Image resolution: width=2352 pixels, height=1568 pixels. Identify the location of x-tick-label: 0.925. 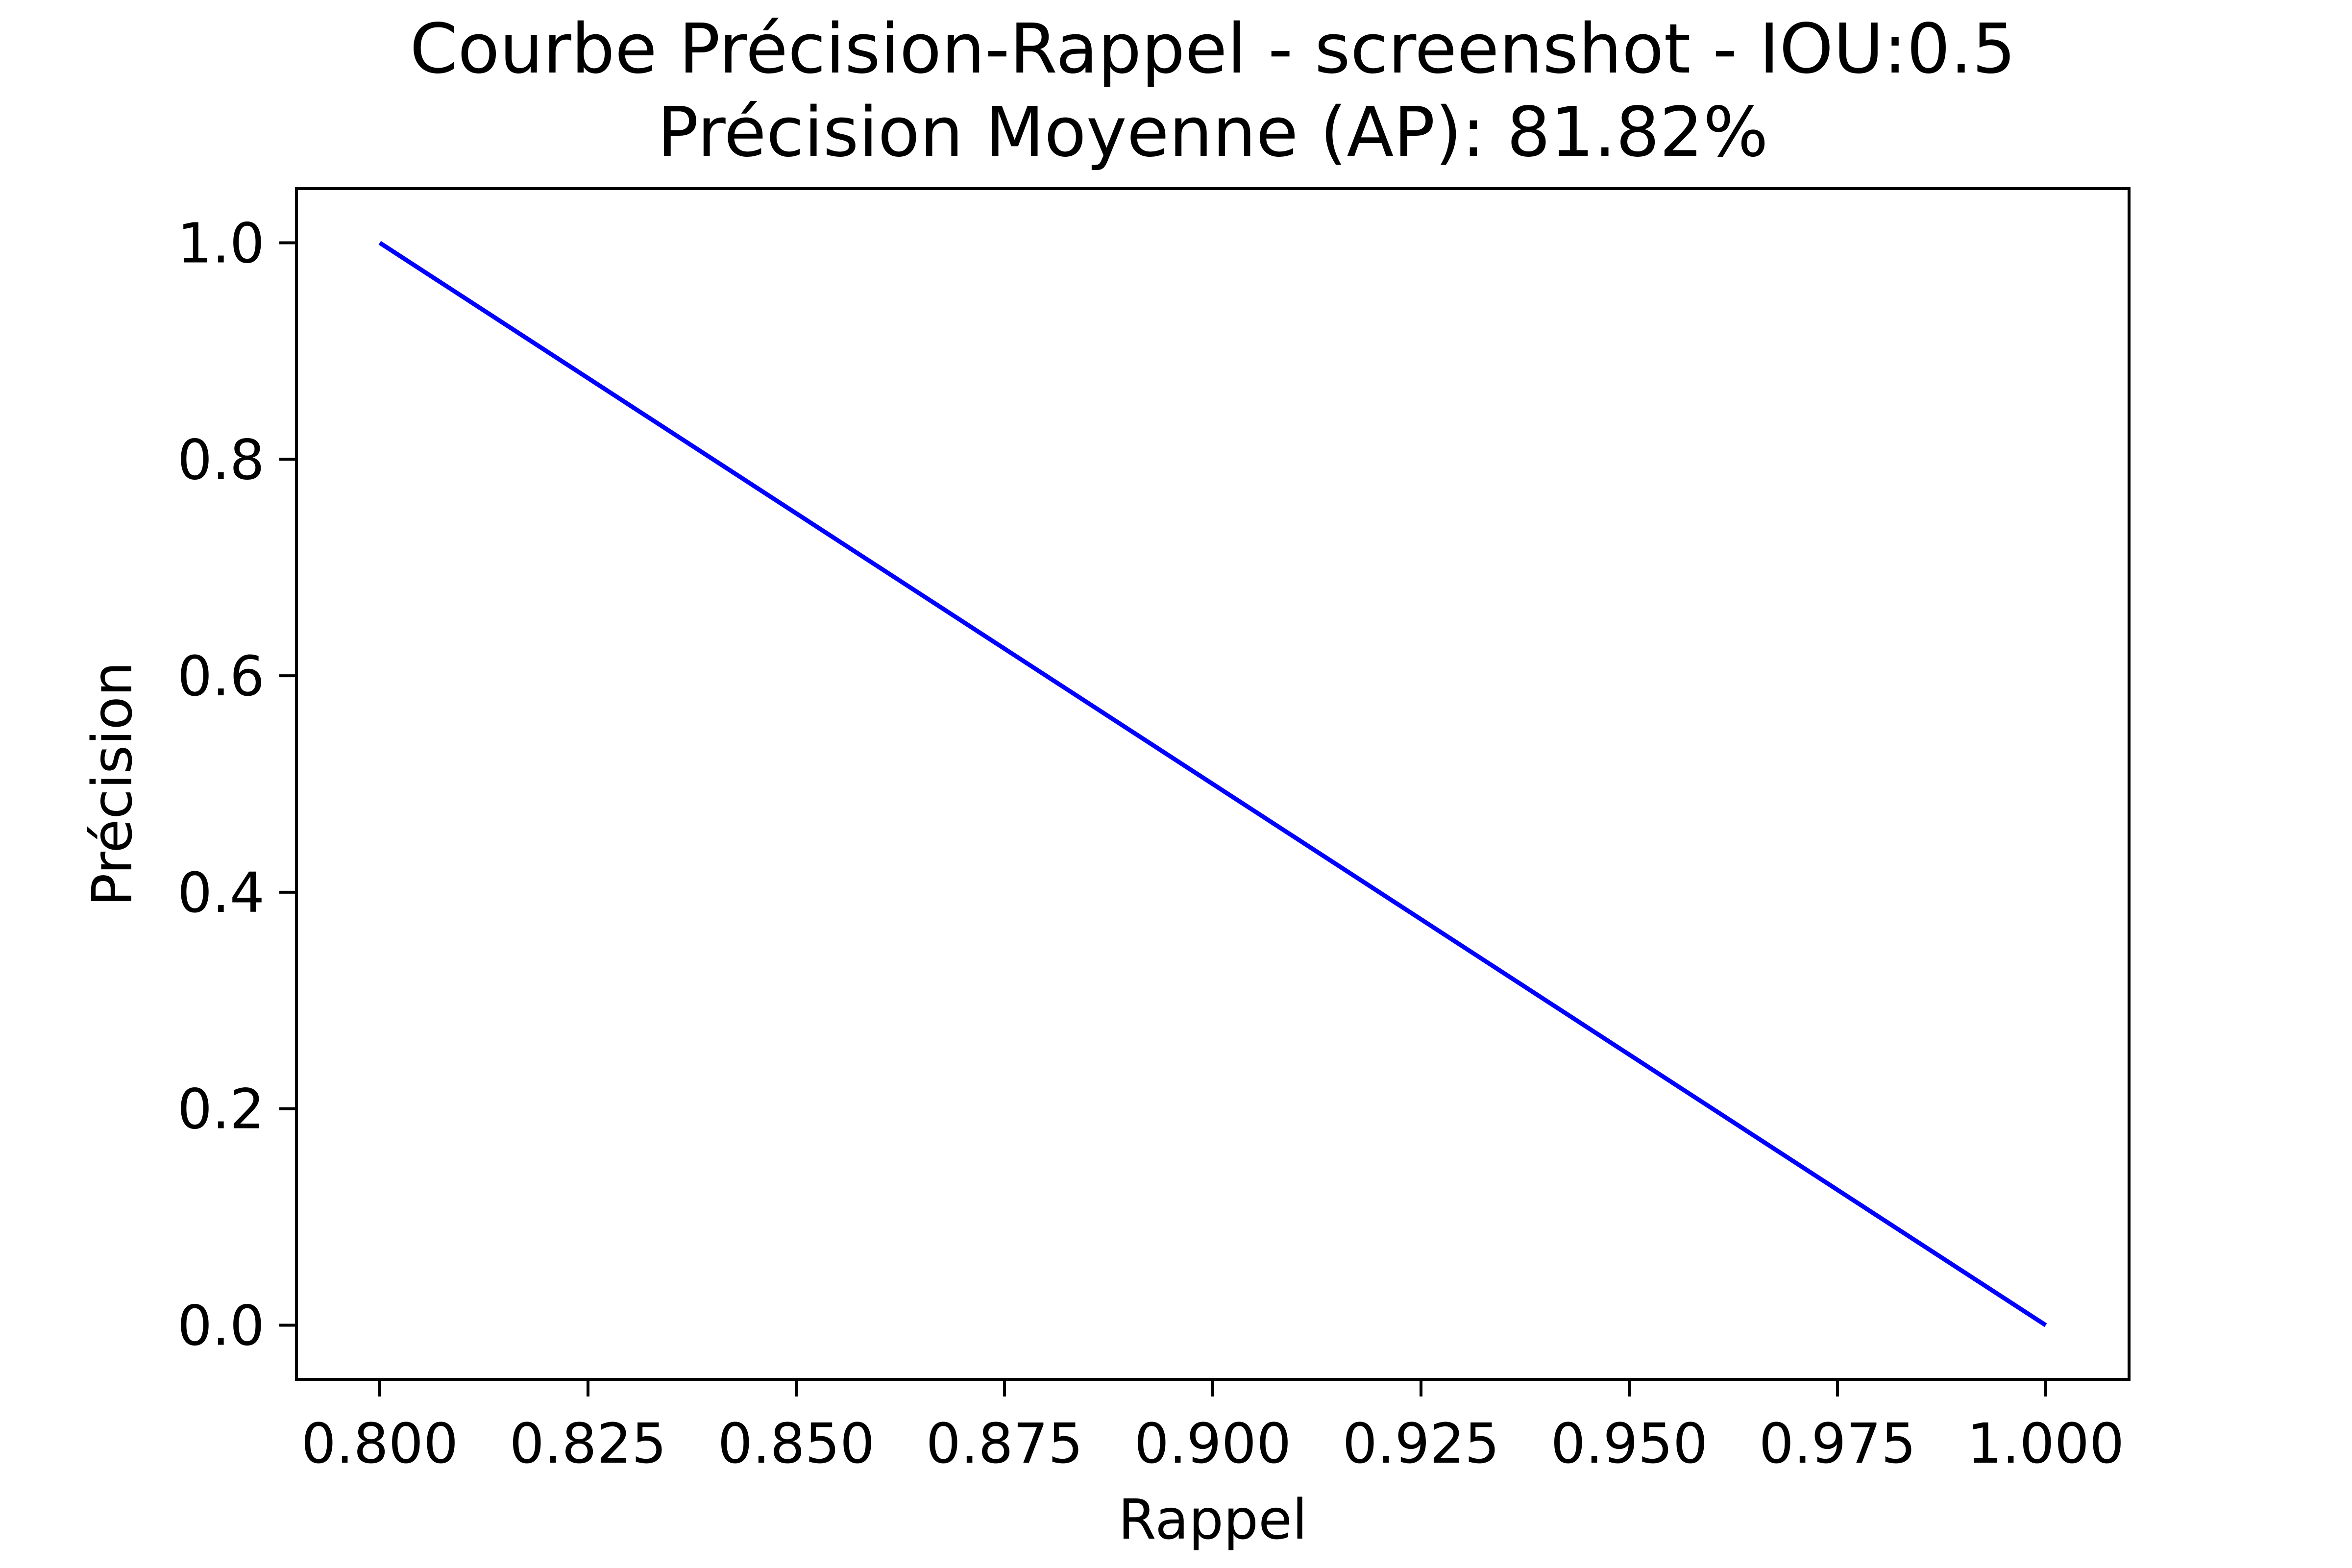
(1421, 1444).